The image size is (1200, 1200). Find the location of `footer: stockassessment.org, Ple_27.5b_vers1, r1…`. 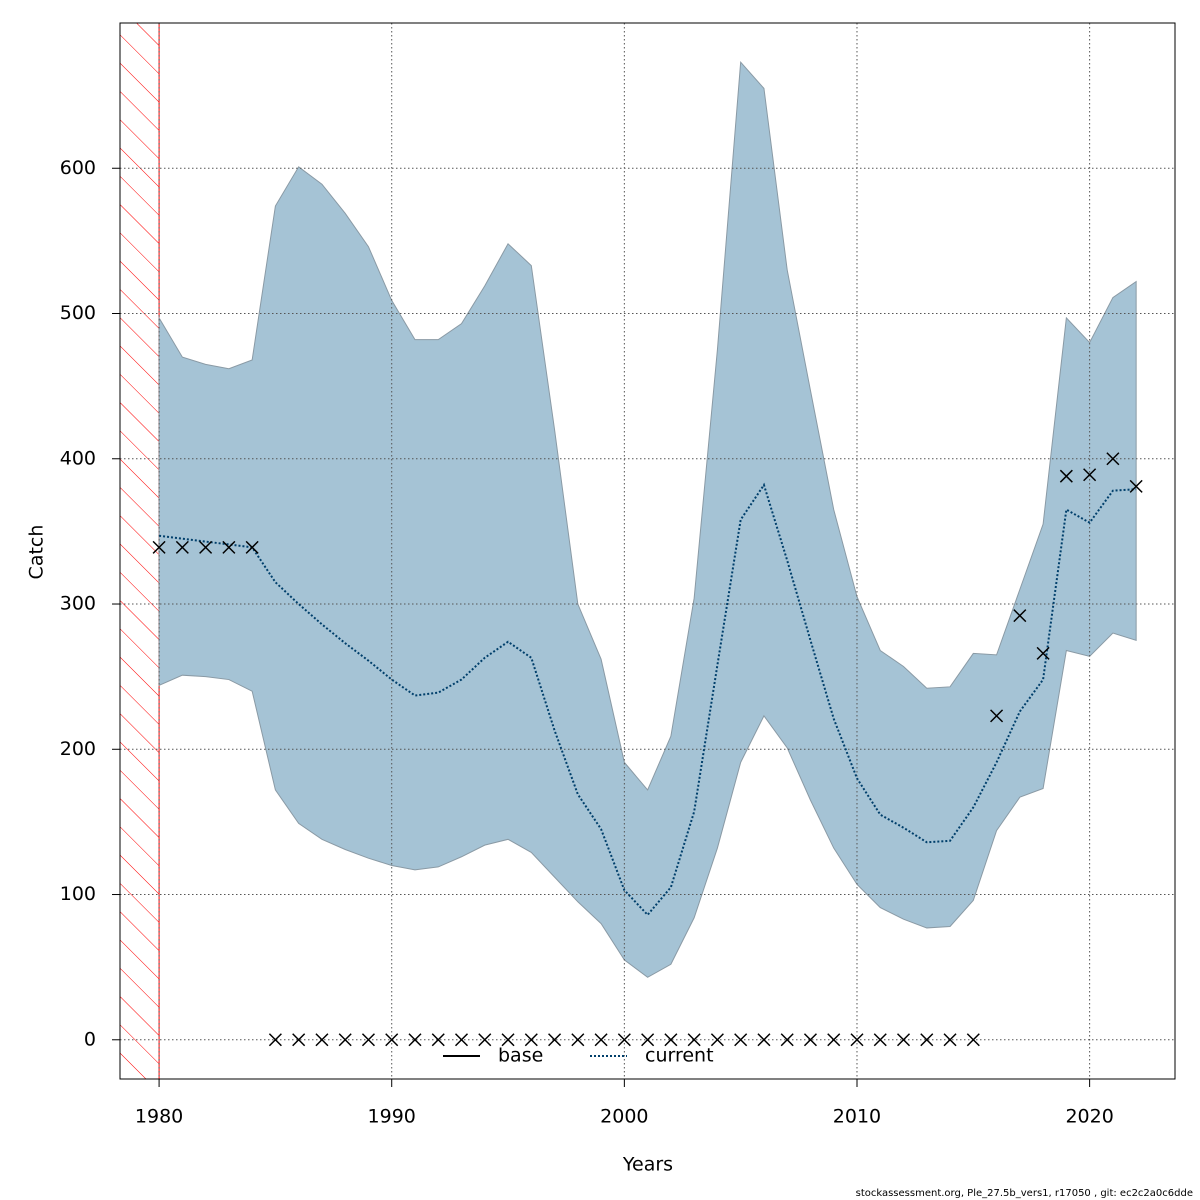

footer: stockassessment.org, Ple_27.5b_vers1, r1… is located at coordinates (1024, 1193).